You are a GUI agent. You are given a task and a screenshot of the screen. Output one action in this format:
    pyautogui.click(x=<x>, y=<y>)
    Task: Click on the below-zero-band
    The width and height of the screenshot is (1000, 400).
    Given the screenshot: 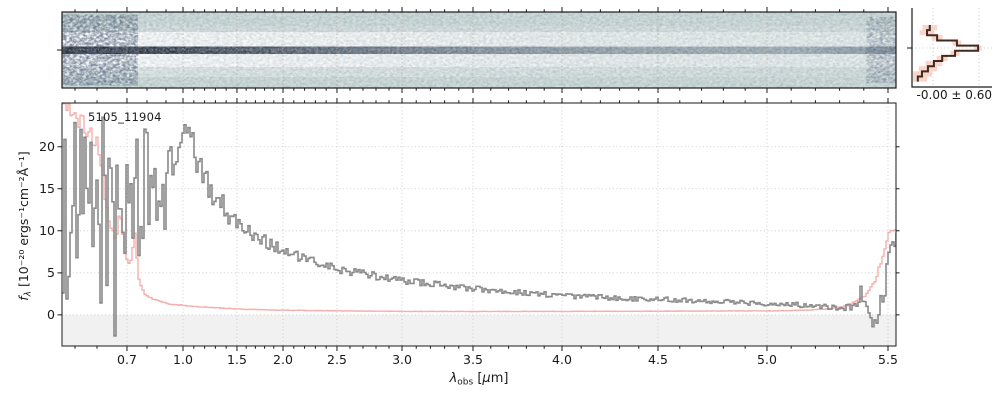 What is the action you would take?
    pyautogui.click(x=479, y=330)
    